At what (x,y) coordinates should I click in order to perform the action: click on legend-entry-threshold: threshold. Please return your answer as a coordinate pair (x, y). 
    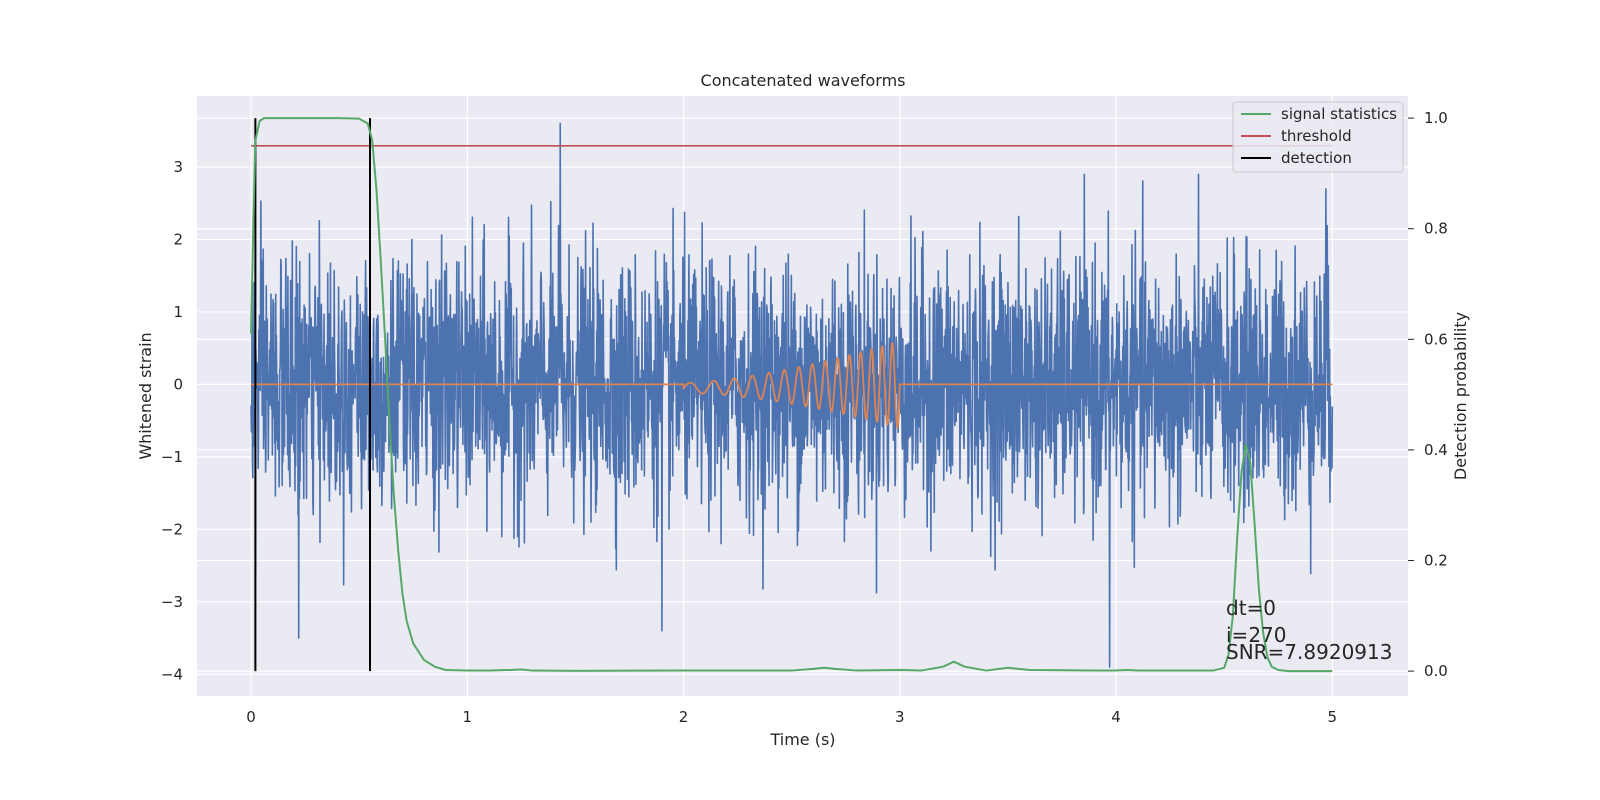
    Looking at the image, I should click on (1316, 136).